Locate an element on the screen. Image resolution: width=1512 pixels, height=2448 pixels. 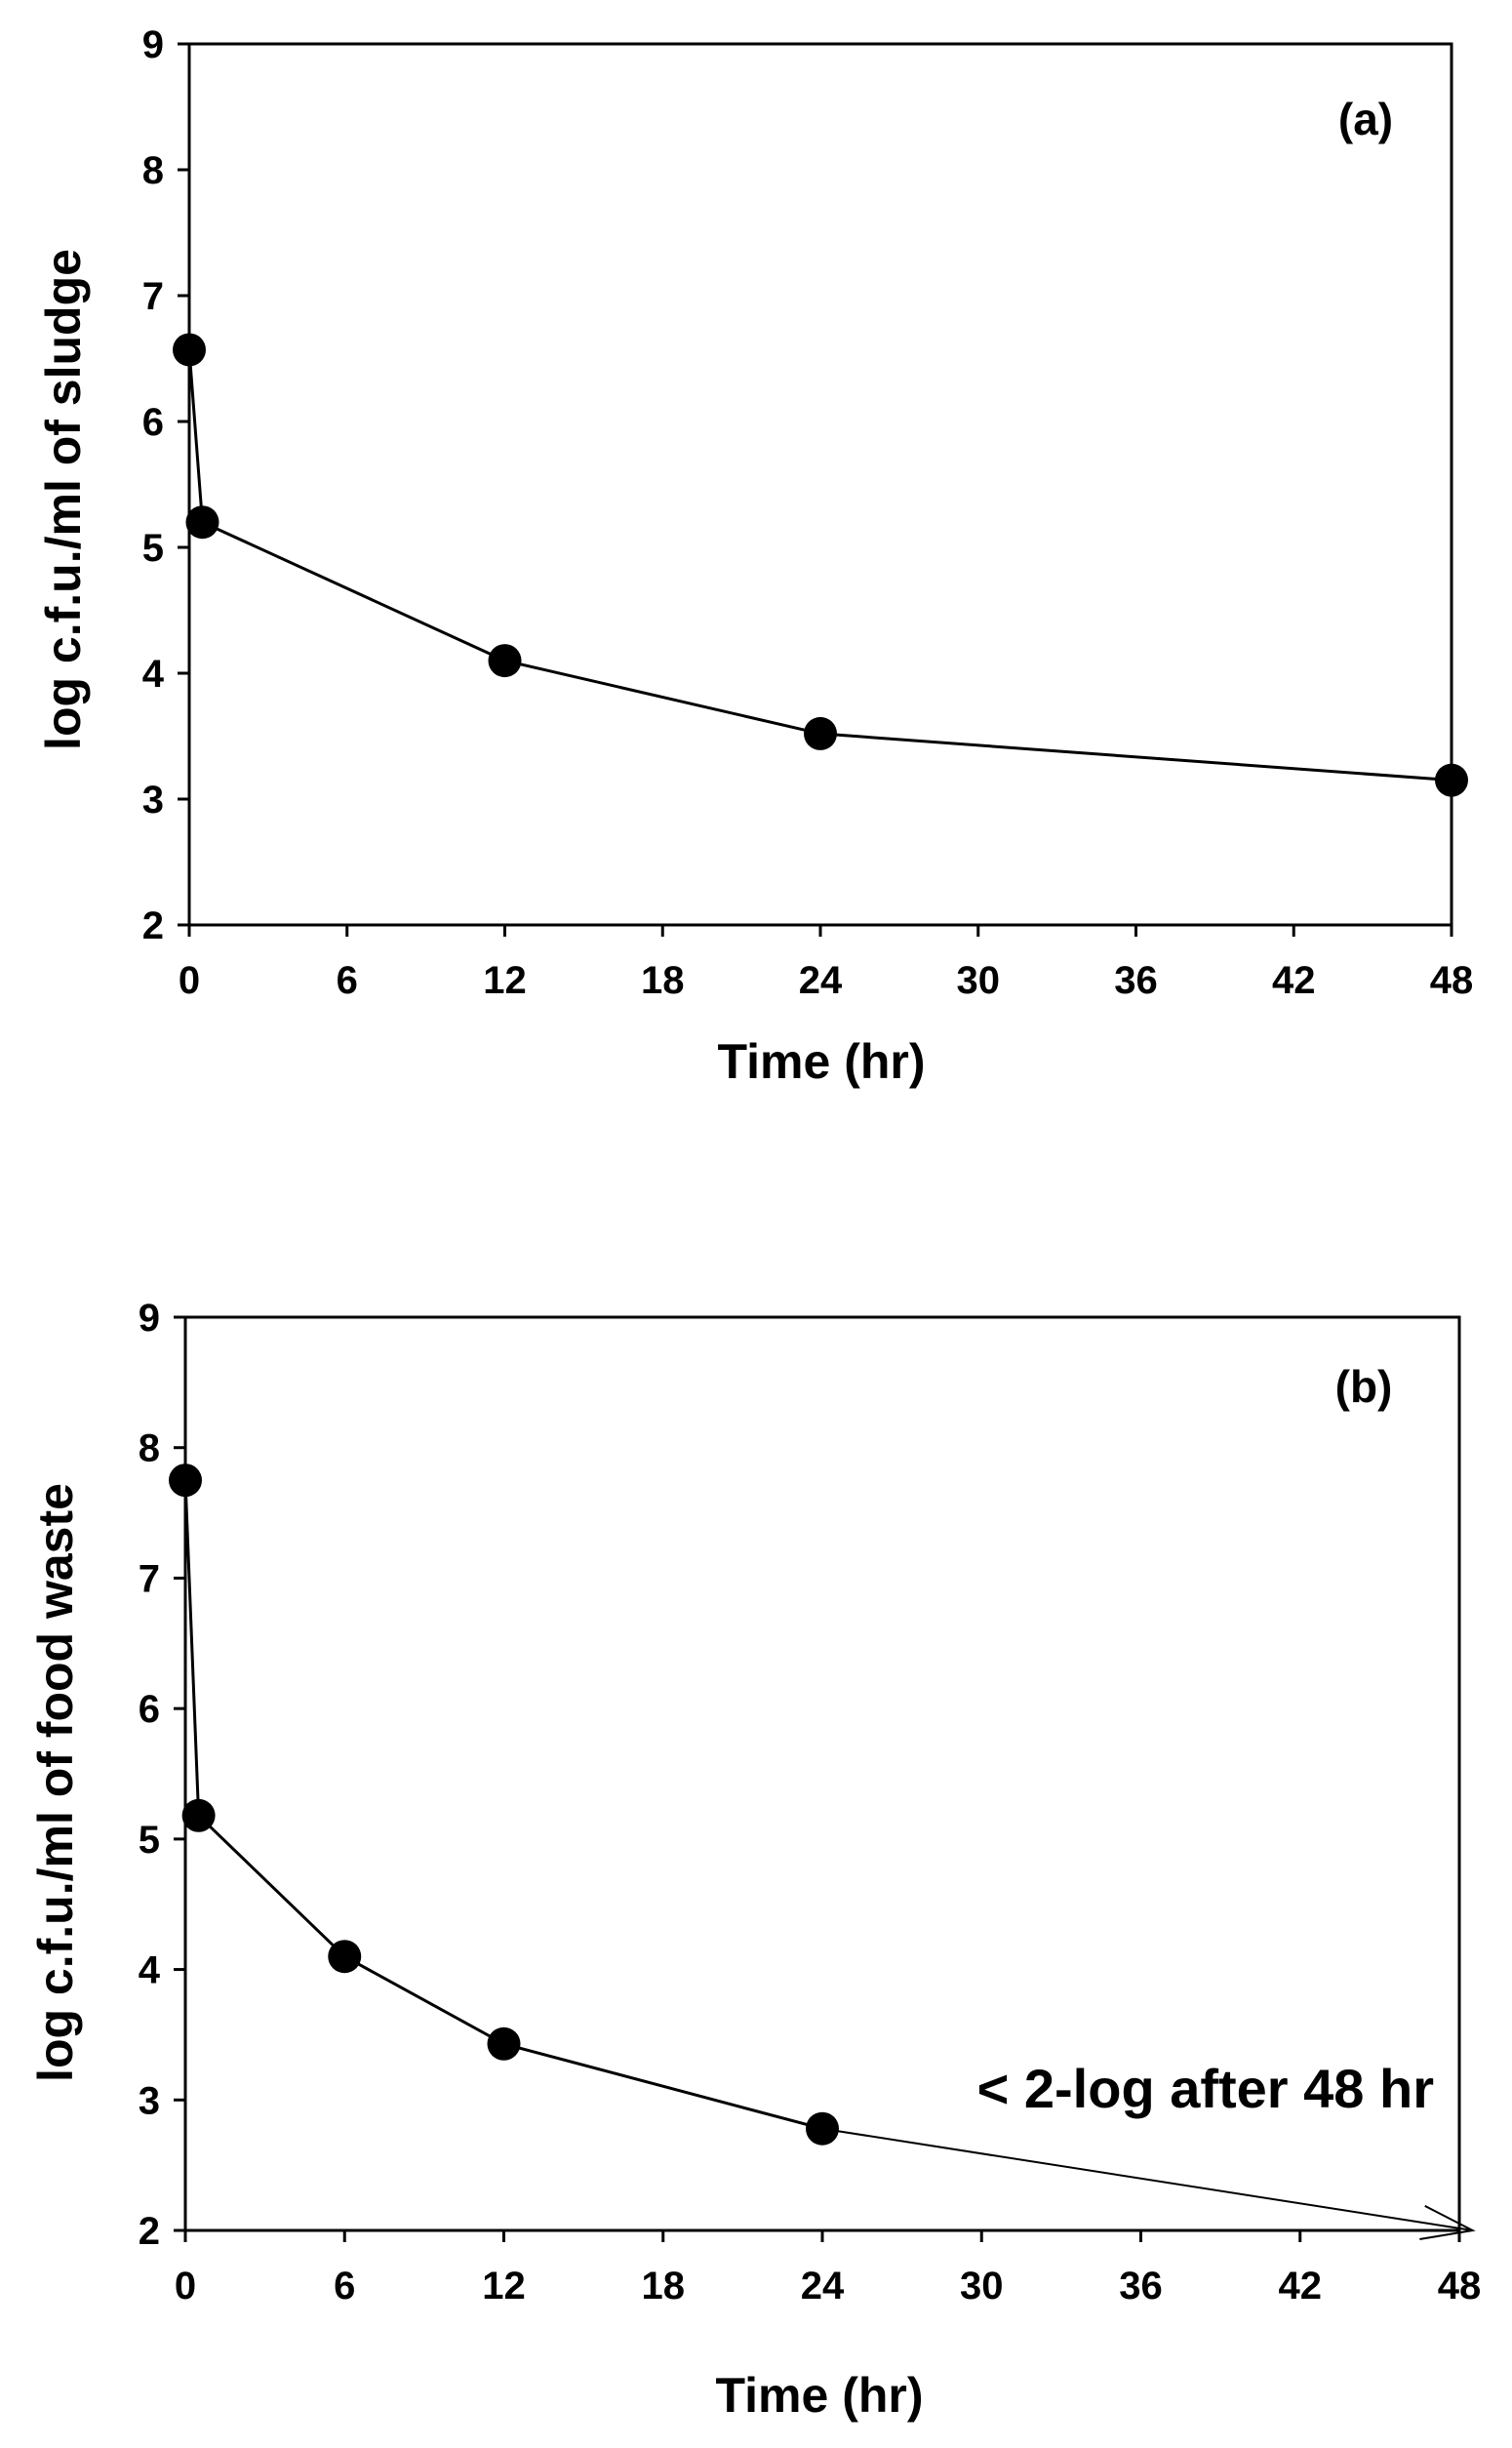
x-ticks-b: 0 6 12 18 24 30 36 42 48 is located at coordinates (828, 2269).